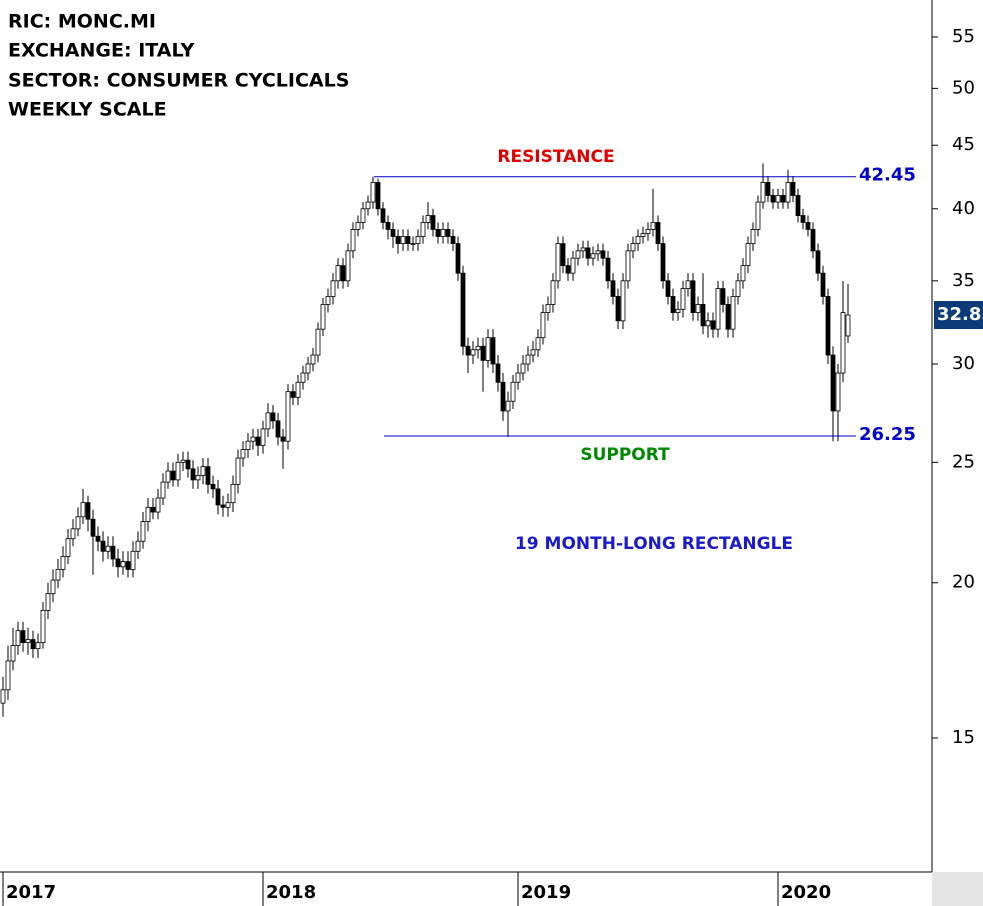 Image resolution: width=983 pixels, height=906 pixels. What do you see at coordinates (31, 892) in the screenshot?
I see `x-tick-label: 2017` at bounding box center [31, 892].